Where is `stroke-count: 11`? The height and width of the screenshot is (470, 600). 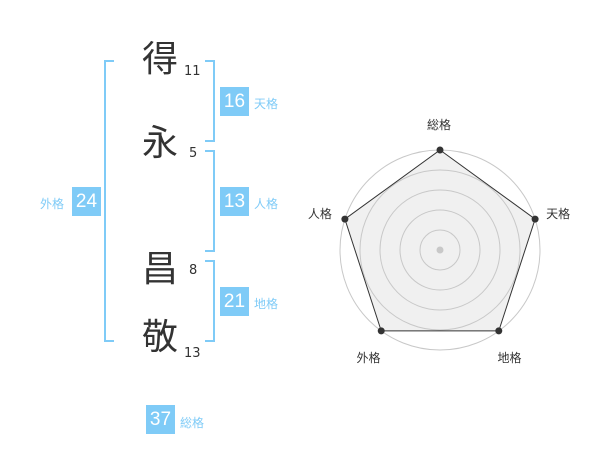 stroke-count: 11 is located at coordinates (192, 71).